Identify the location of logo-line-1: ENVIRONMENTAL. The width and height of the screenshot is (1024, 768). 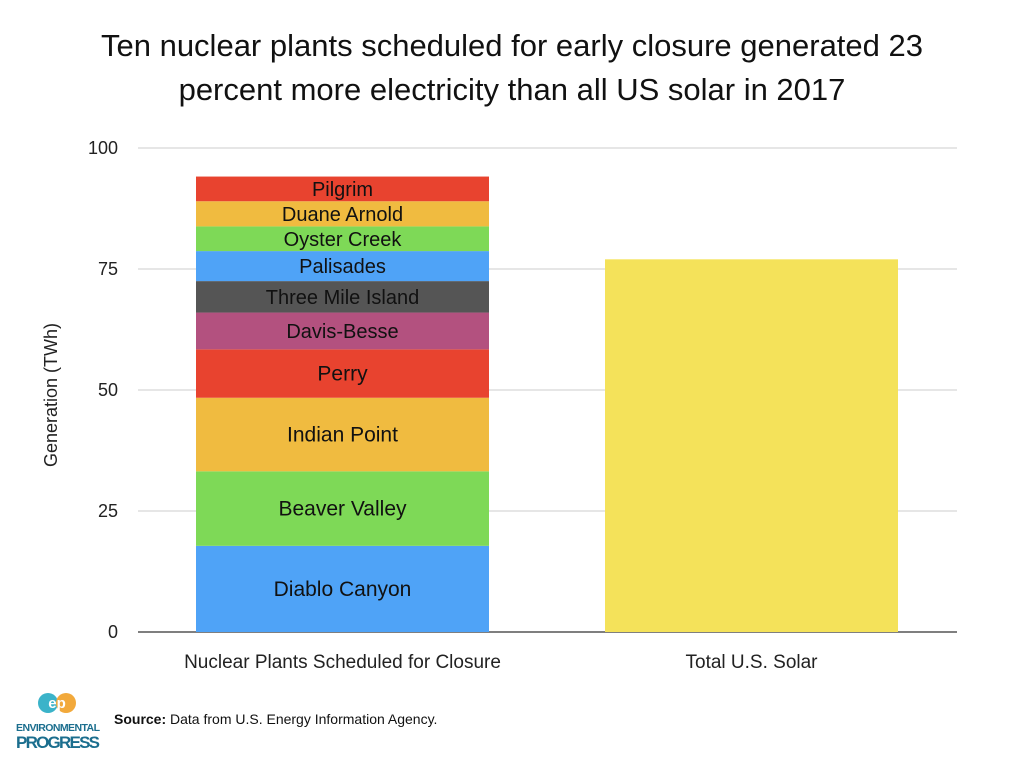
(58, 728).